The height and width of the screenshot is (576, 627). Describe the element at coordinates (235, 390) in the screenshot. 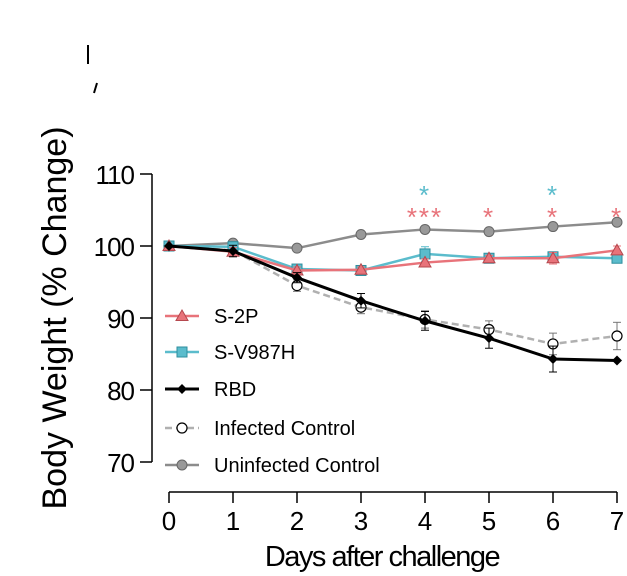

I see `legend-label: RBD` at that location.